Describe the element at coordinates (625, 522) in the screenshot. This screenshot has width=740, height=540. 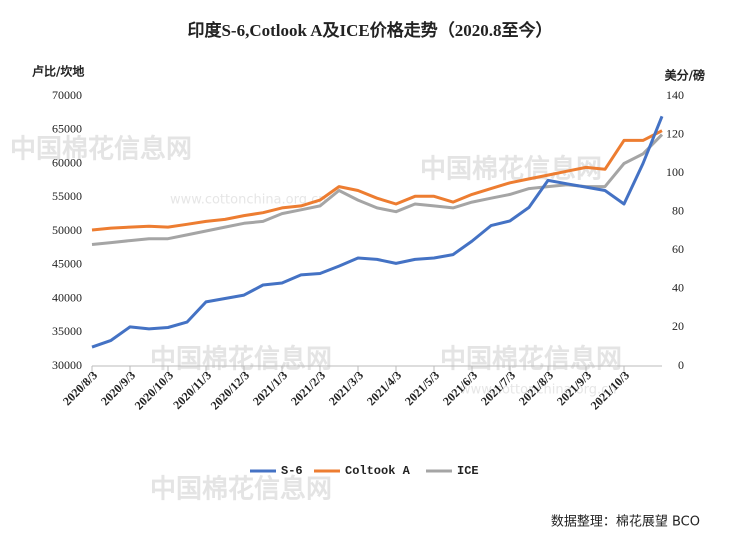
I see `source: 数据整理：棉花展望 BCO` at that location.